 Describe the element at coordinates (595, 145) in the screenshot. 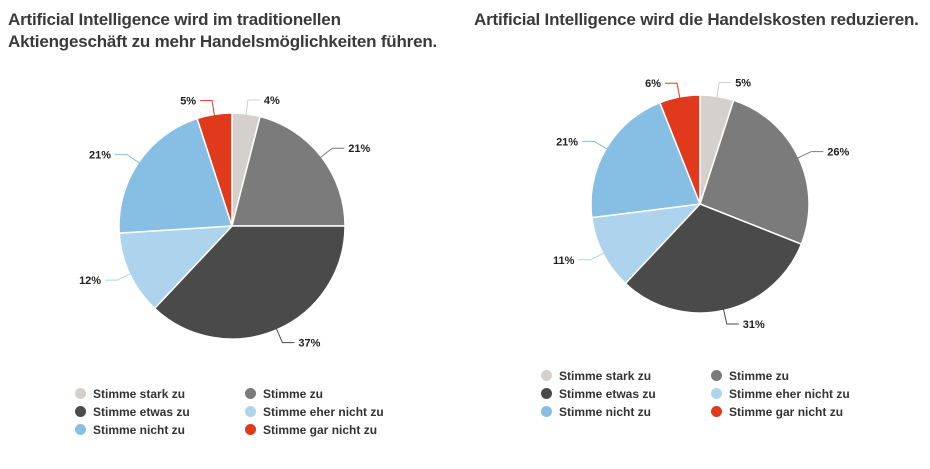

I see `chart-2-leader-stimme-nicht-zu` at that location.